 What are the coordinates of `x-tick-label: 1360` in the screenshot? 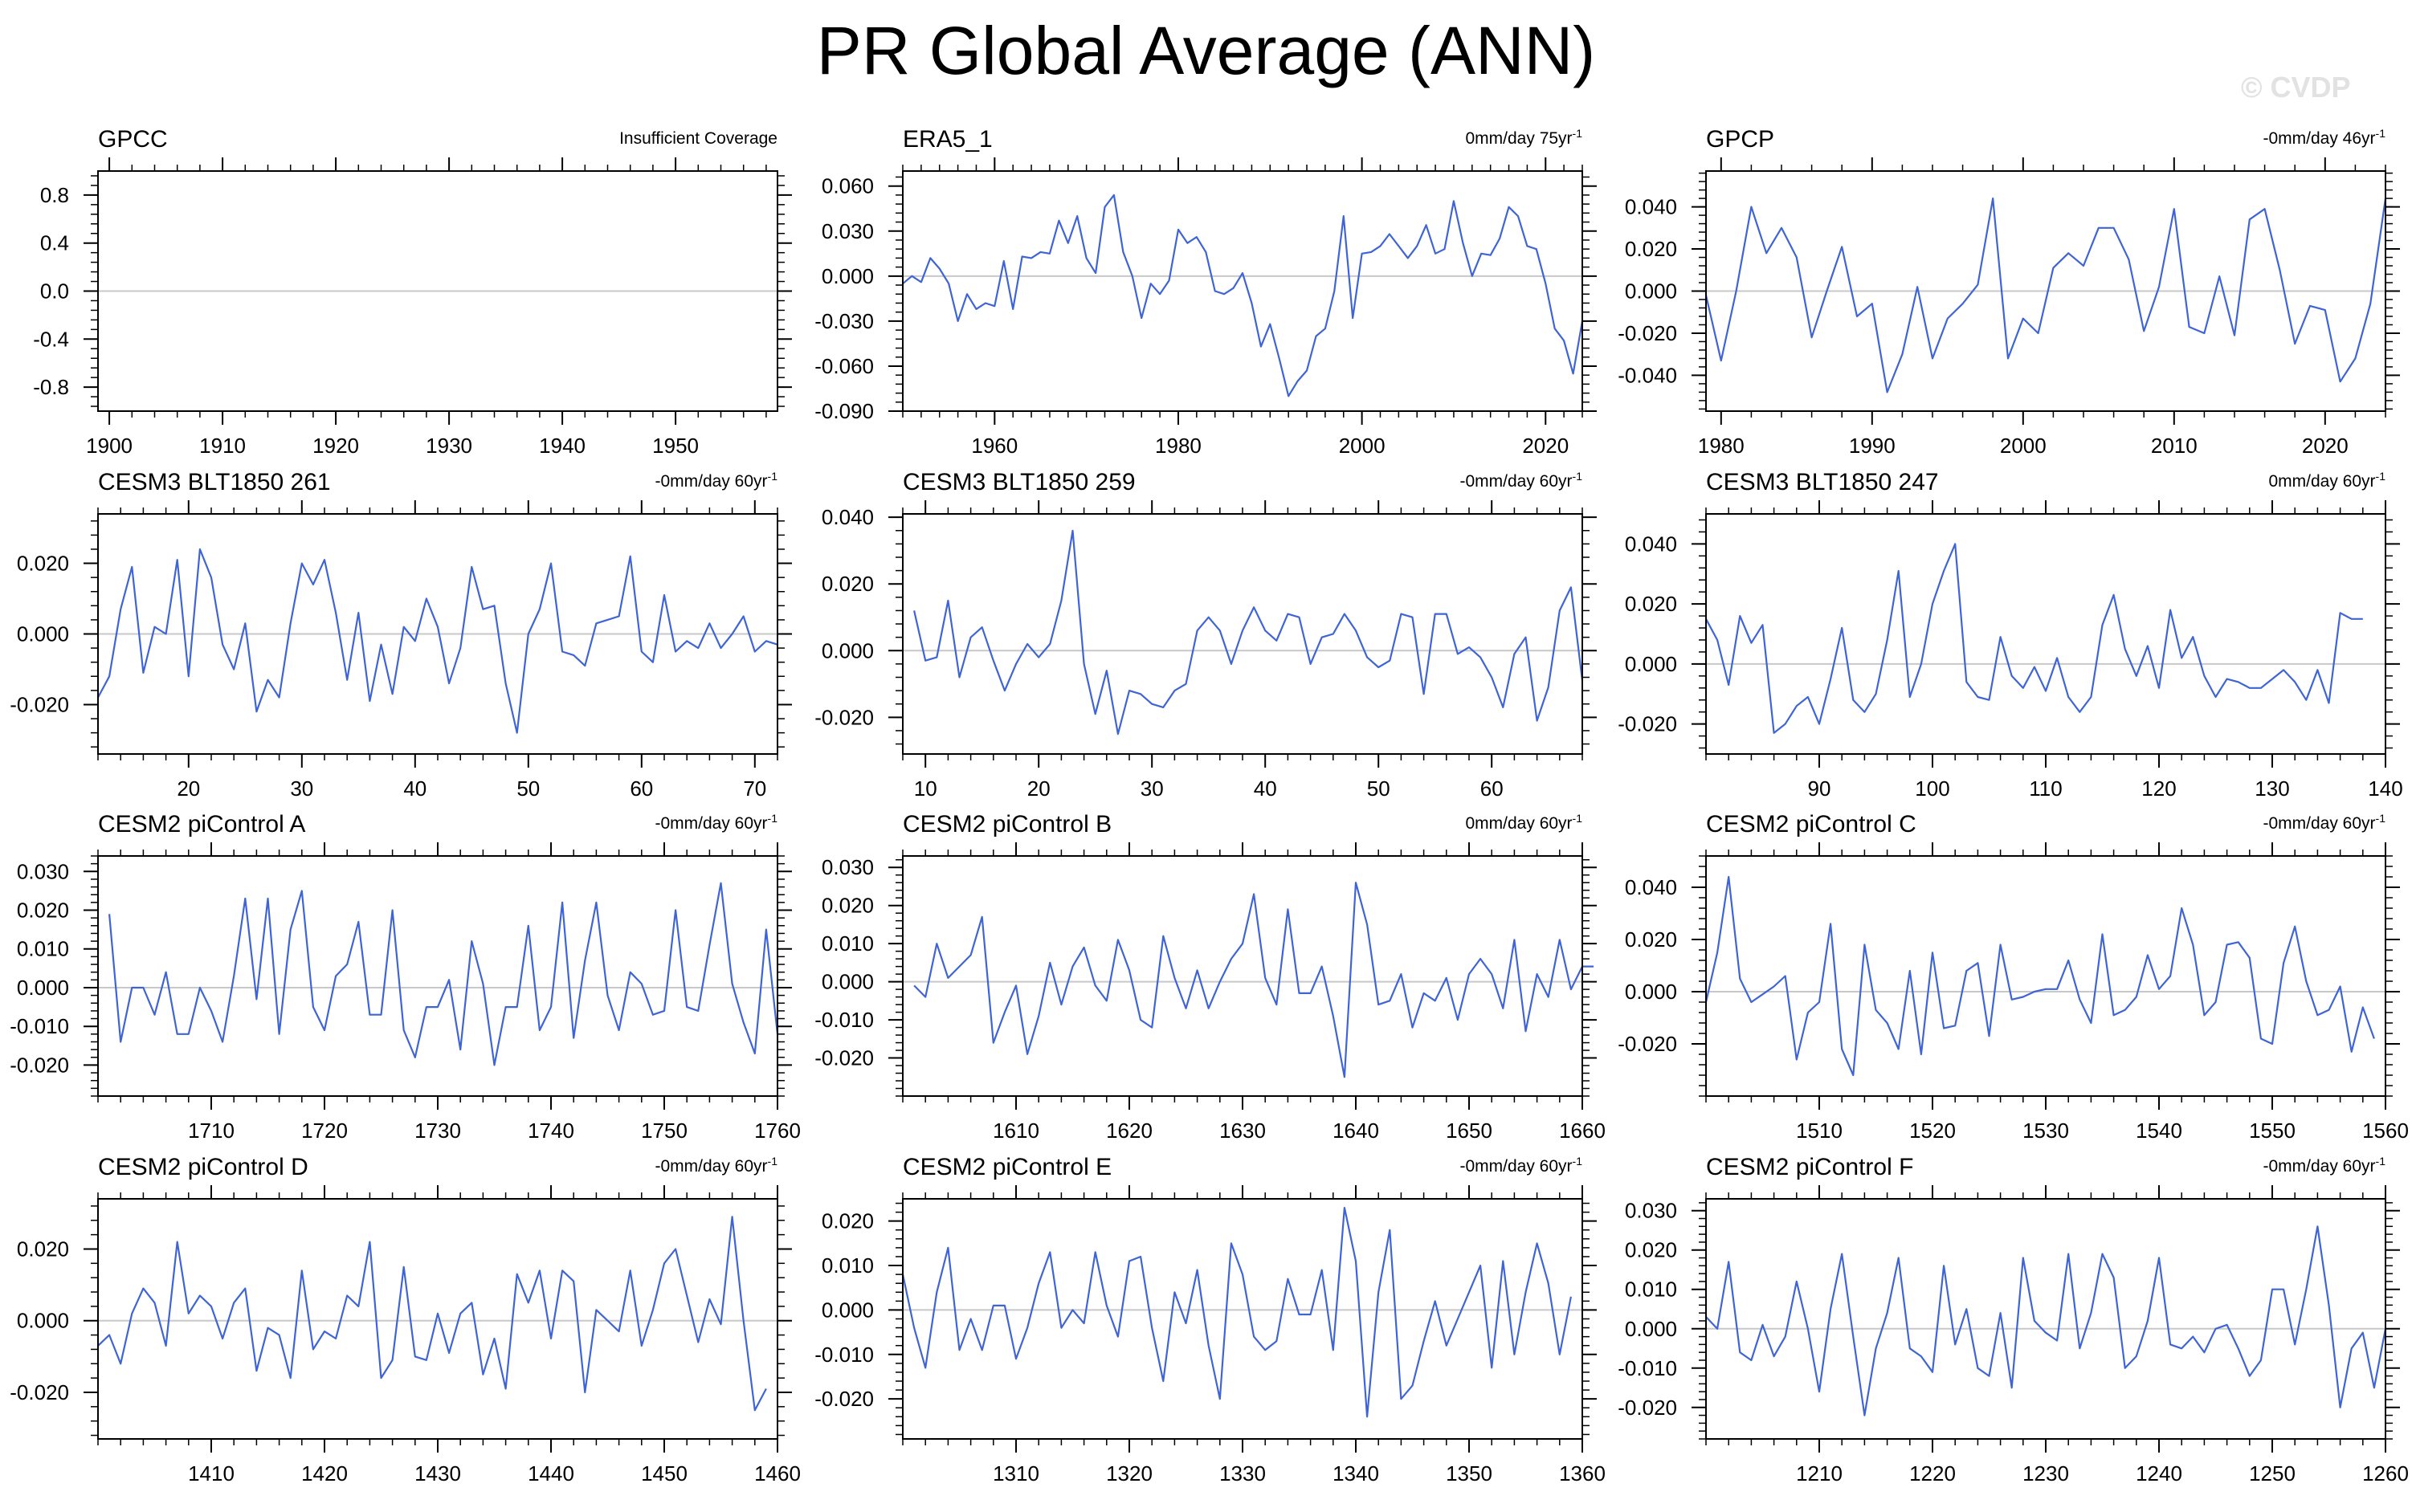 It's located at (1582, 1474).